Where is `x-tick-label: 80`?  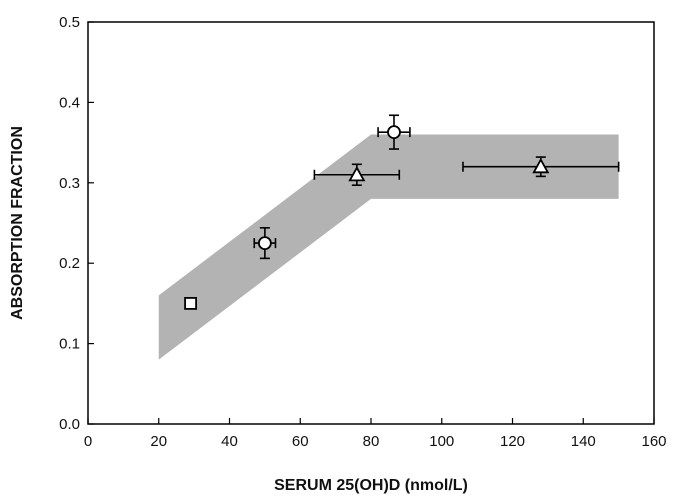
x-tick-label: 80 is located at coordinates (371, 441).